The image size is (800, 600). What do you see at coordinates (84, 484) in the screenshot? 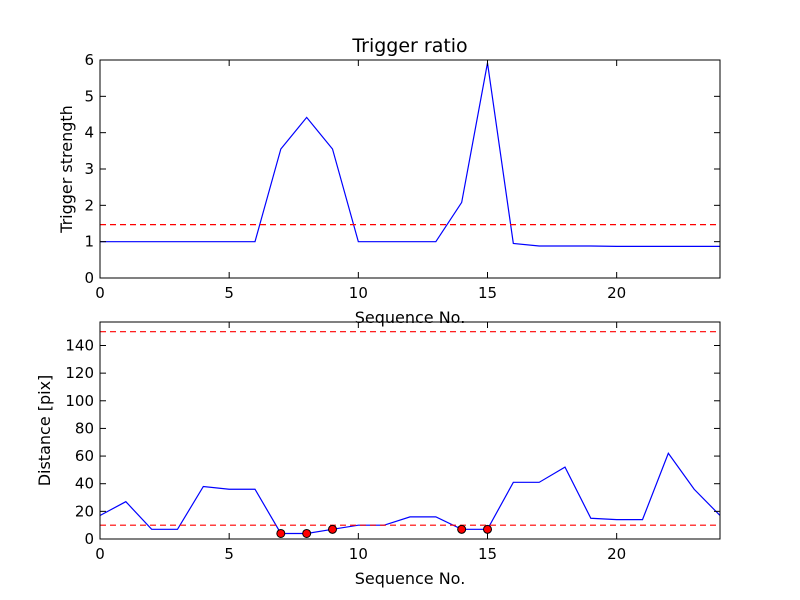
I see `y-tick-label: 40` at bounding box center [84, 484].